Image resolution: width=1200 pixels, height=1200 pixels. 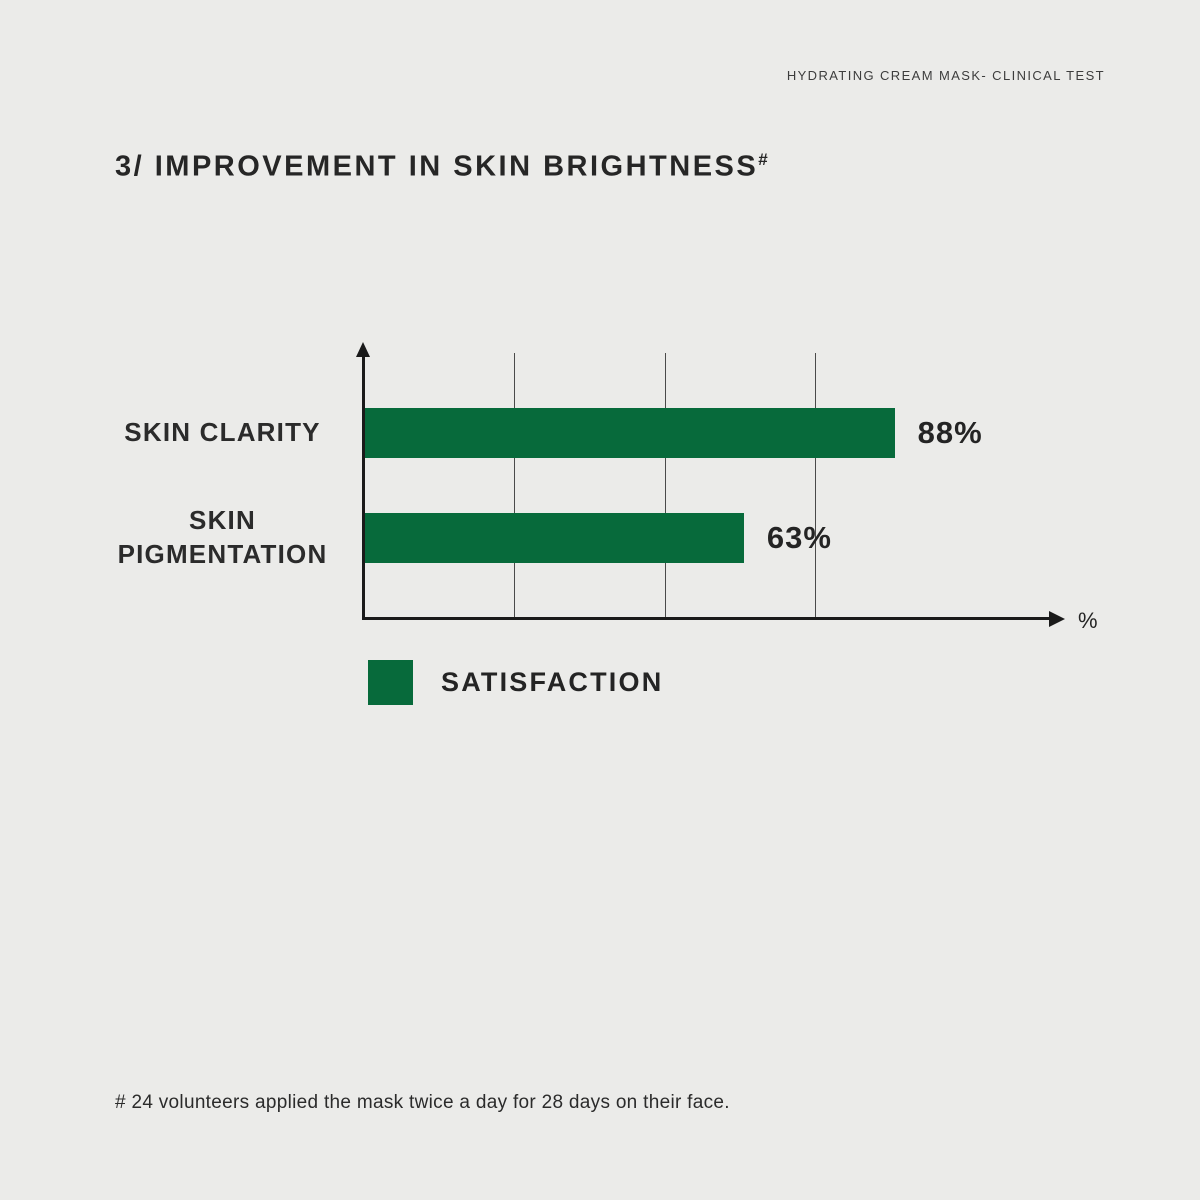 What do you see at coordinates (1057, 619) in the screenshot?
I see `x-axis-arrow-icon` at bounding box center [1057, 619].